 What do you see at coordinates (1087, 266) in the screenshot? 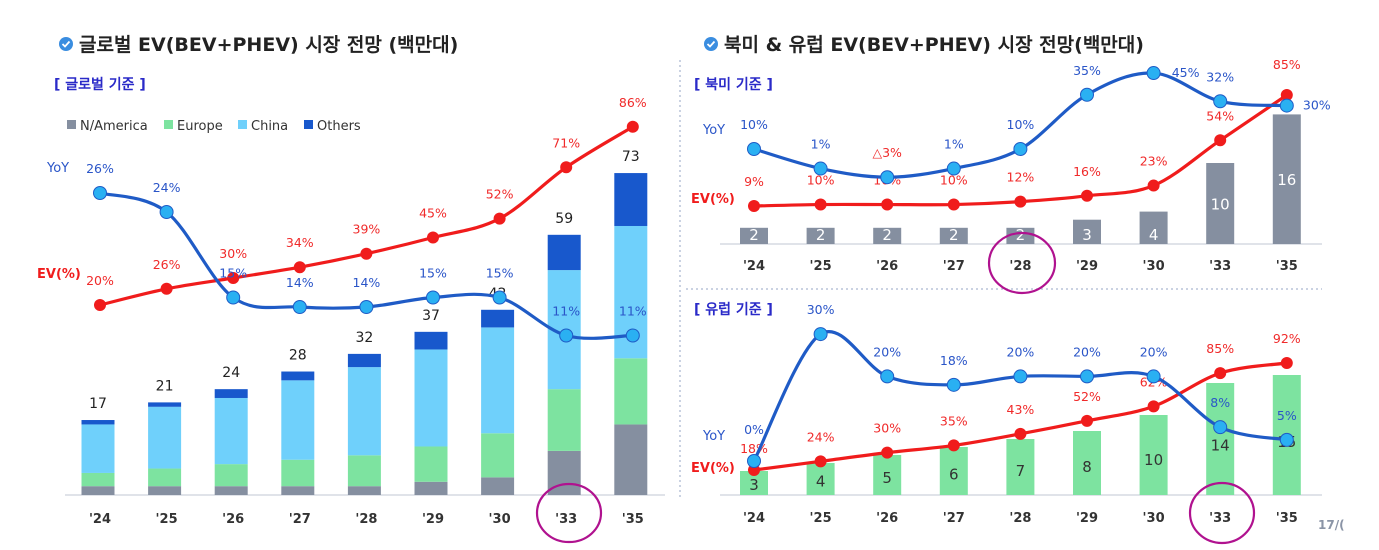
I see `x-tick-label: '29` at bounding box center [1087, 266].